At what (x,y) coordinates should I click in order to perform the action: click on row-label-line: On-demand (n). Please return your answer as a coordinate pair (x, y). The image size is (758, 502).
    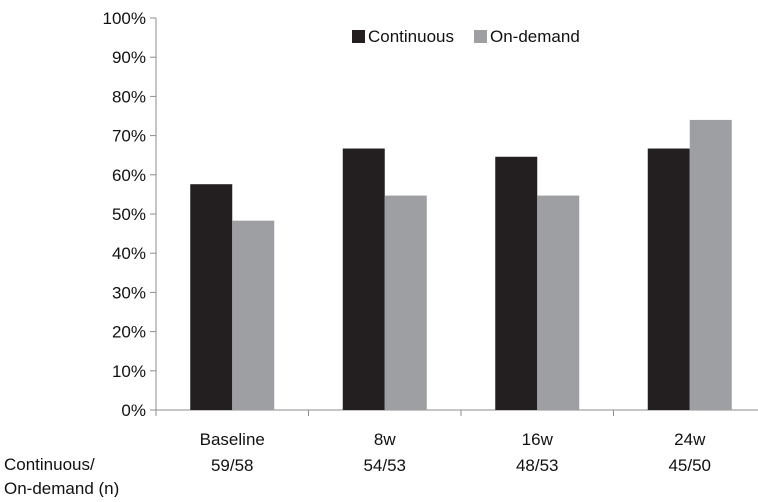
    Looking at the image, I should click on (61, 488).